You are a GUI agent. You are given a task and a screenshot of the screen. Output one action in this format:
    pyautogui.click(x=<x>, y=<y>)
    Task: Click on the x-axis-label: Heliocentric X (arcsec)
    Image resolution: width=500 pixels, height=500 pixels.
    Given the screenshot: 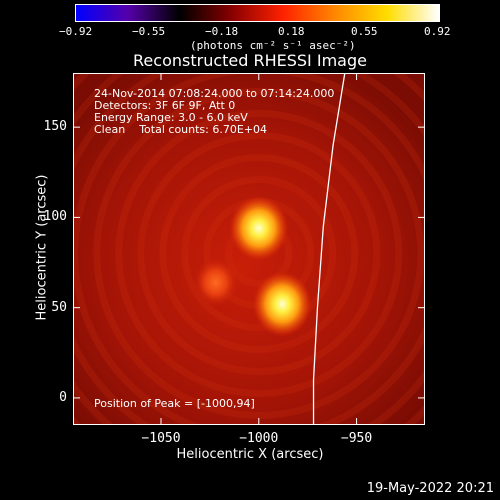 What is the action you would take?
    pyautogui.click(x=250, y=454)
    